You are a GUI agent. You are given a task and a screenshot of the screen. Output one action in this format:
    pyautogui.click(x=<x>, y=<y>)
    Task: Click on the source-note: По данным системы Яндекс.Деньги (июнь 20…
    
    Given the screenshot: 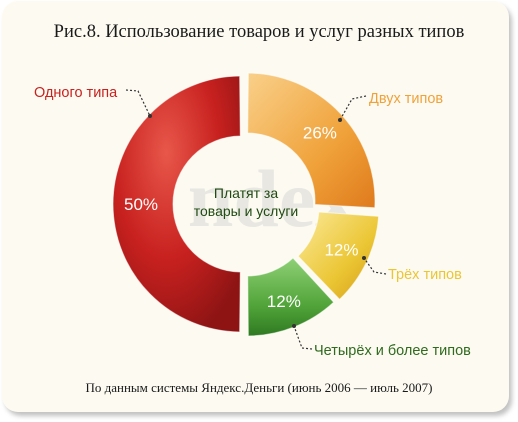 What is the action you would take?
    pyautogui.click(x=259, y=387)
    